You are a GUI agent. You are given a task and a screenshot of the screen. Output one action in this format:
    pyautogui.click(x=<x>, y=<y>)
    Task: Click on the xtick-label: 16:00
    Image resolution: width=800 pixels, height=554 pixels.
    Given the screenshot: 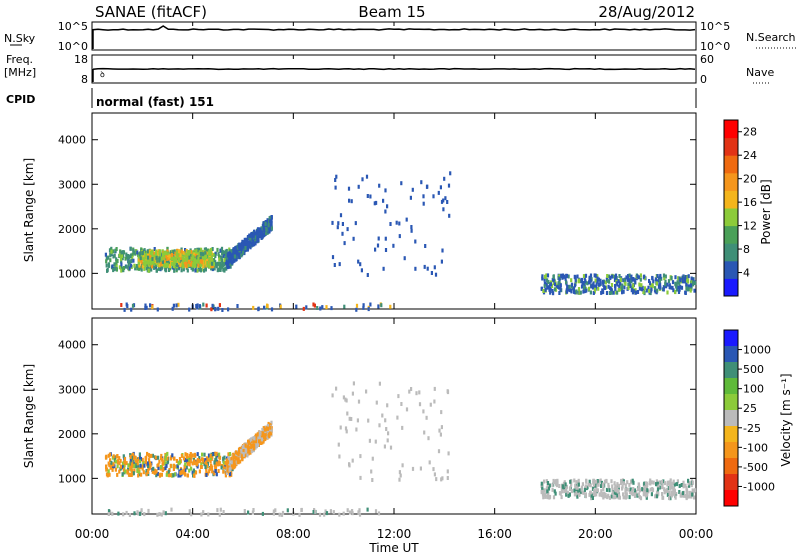 What is the action you would take?
    pyautogui.click(x=494, y=534)
    